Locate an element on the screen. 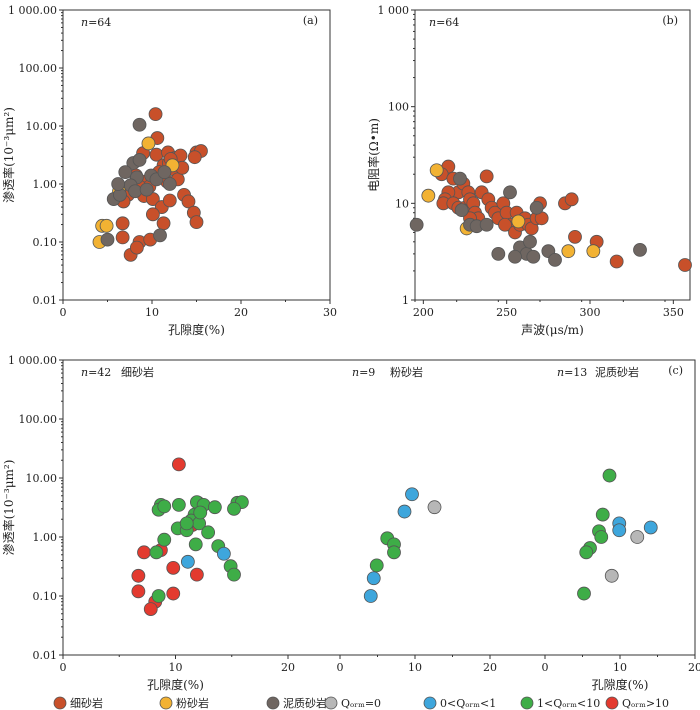  y-axis-label-b: 电阻率(Ω•m) is located at coordinates (373, 155).